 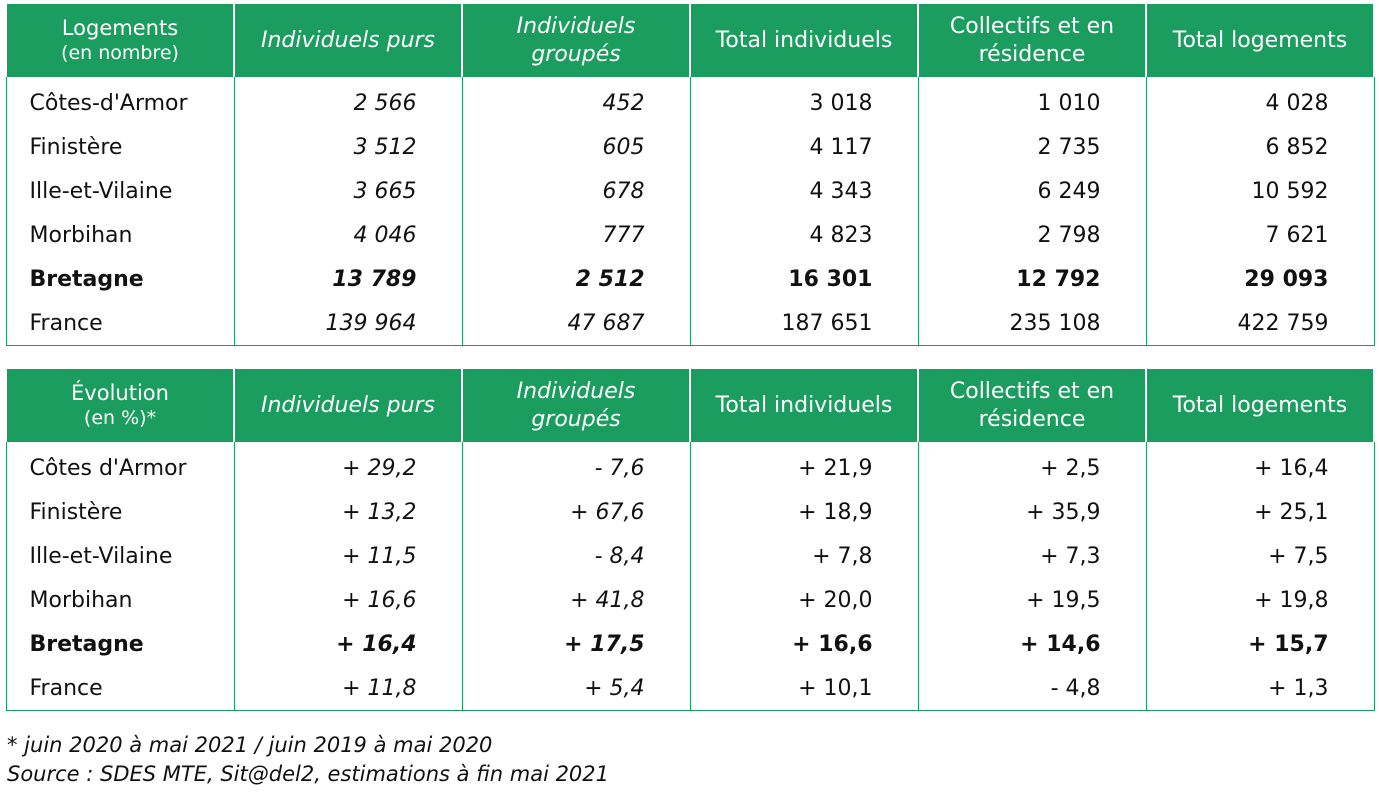 I want to click on cell-individuels-groupes: 2 512, so click(x=576, y=279).